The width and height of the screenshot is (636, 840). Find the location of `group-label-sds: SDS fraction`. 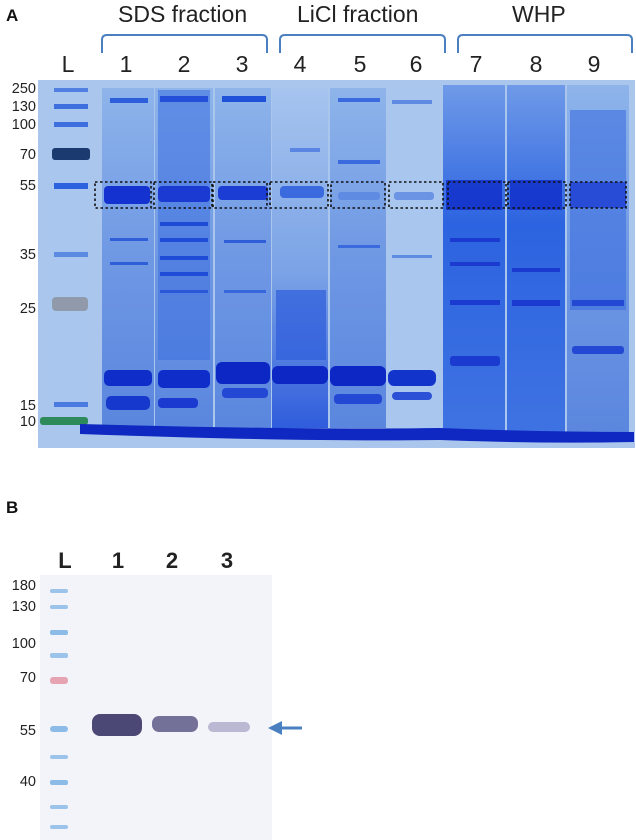

group-label-sds: SDS fraction is located at coordinates (183, 14).